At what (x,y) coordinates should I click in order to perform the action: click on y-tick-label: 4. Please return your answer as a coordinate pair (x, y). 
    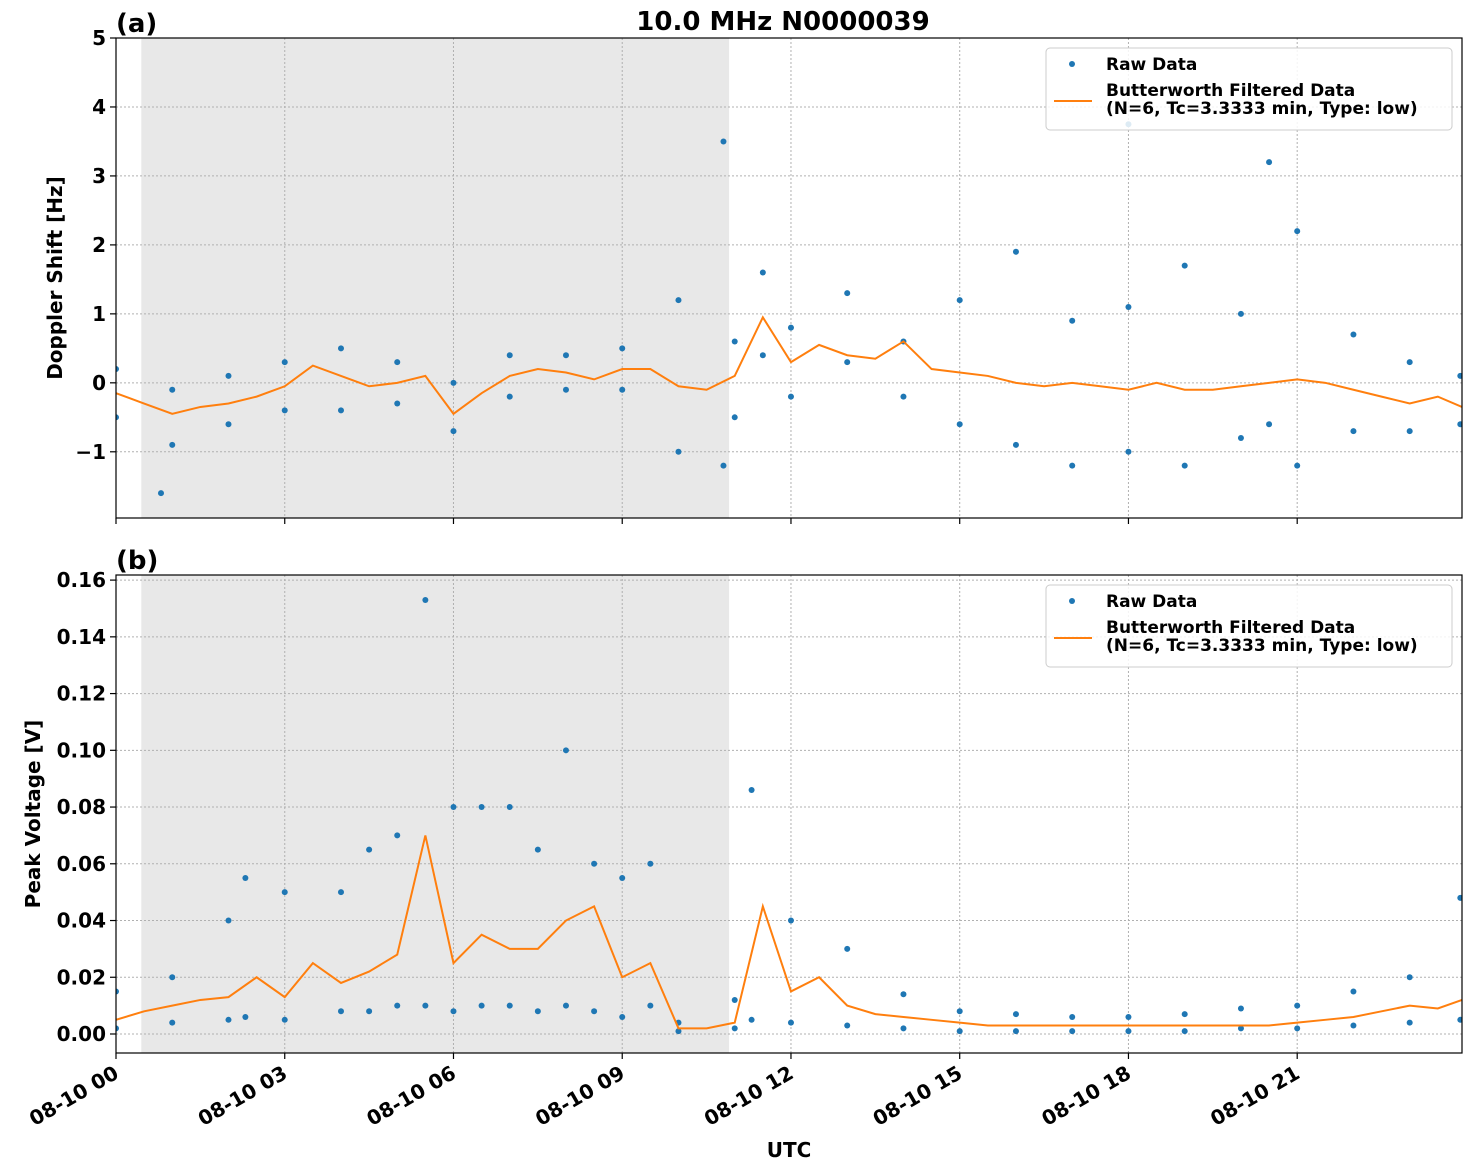
    Looking at the image, I should click on (99, 107).